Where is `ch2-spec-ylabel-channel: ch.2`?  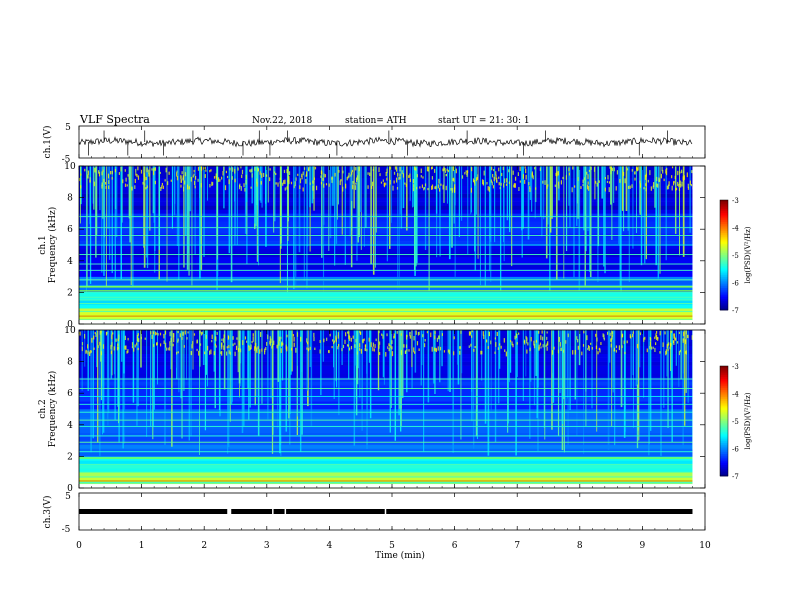
ch2-spec-ylabel-channel: ch.2 is located at coordinates (43, 408).